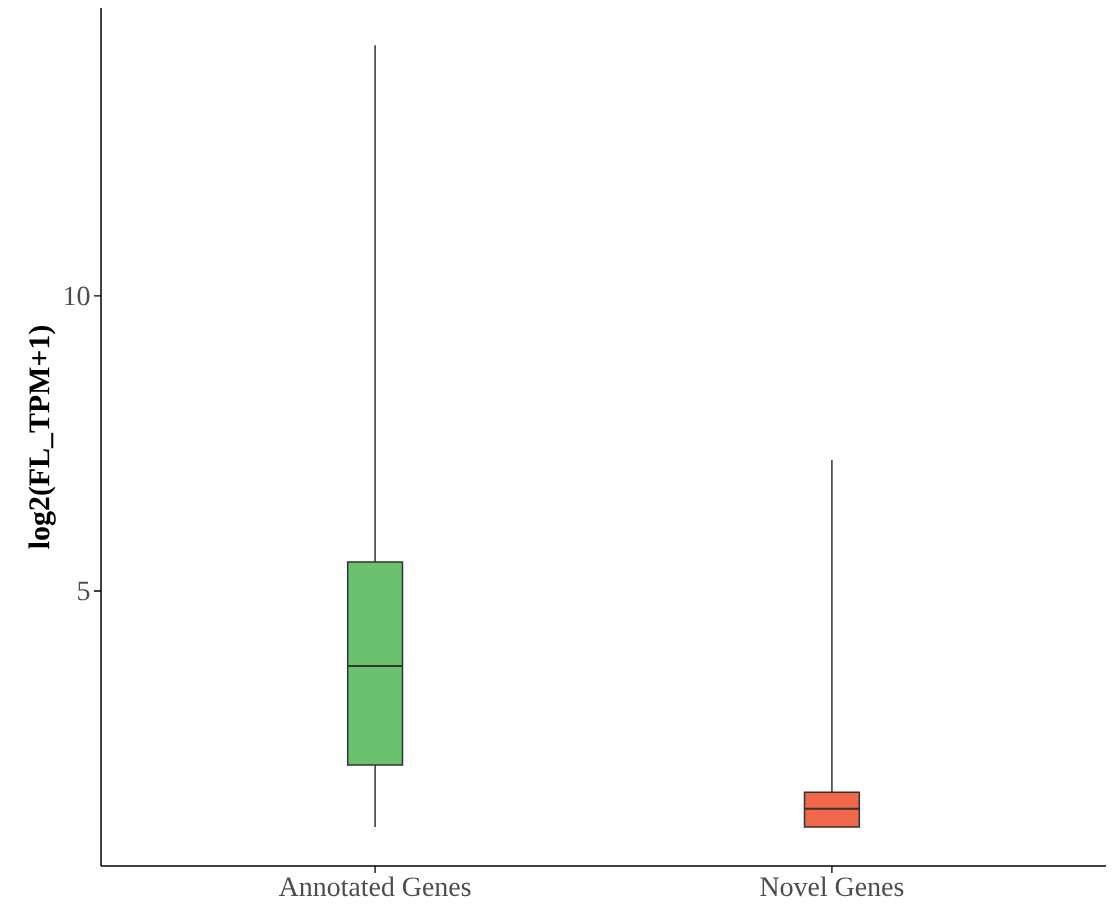  What do you see at coordinates (42, 437) in the screenshot?
I see `y-axis-title: log2(FL_TPM+1)` at bounding box center [42, 437].